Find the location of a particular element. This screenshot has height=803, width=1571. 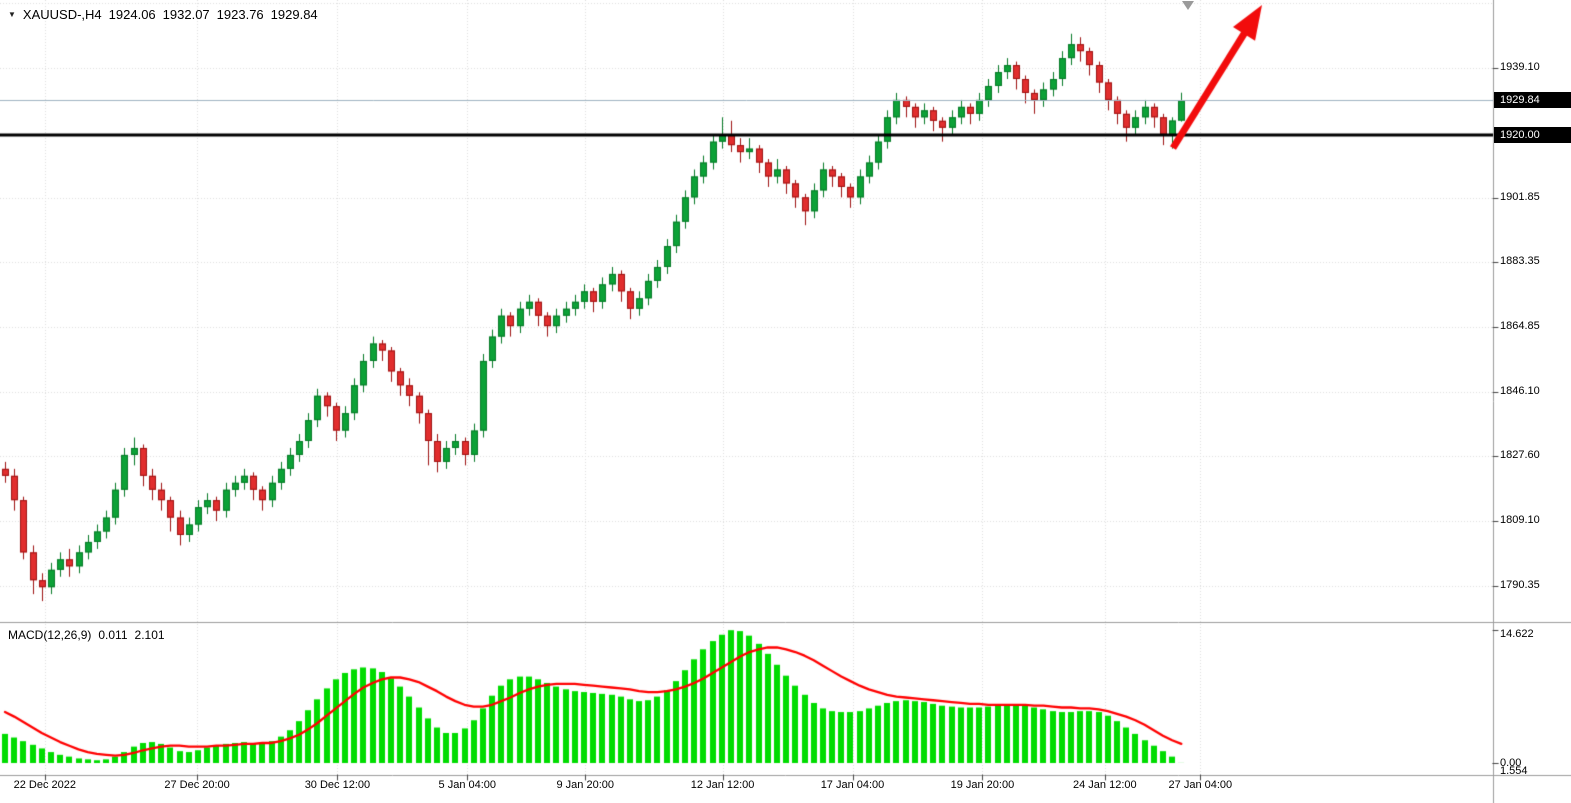

macd-axis-label: 0.00 is located at coordinates (1511, 763).